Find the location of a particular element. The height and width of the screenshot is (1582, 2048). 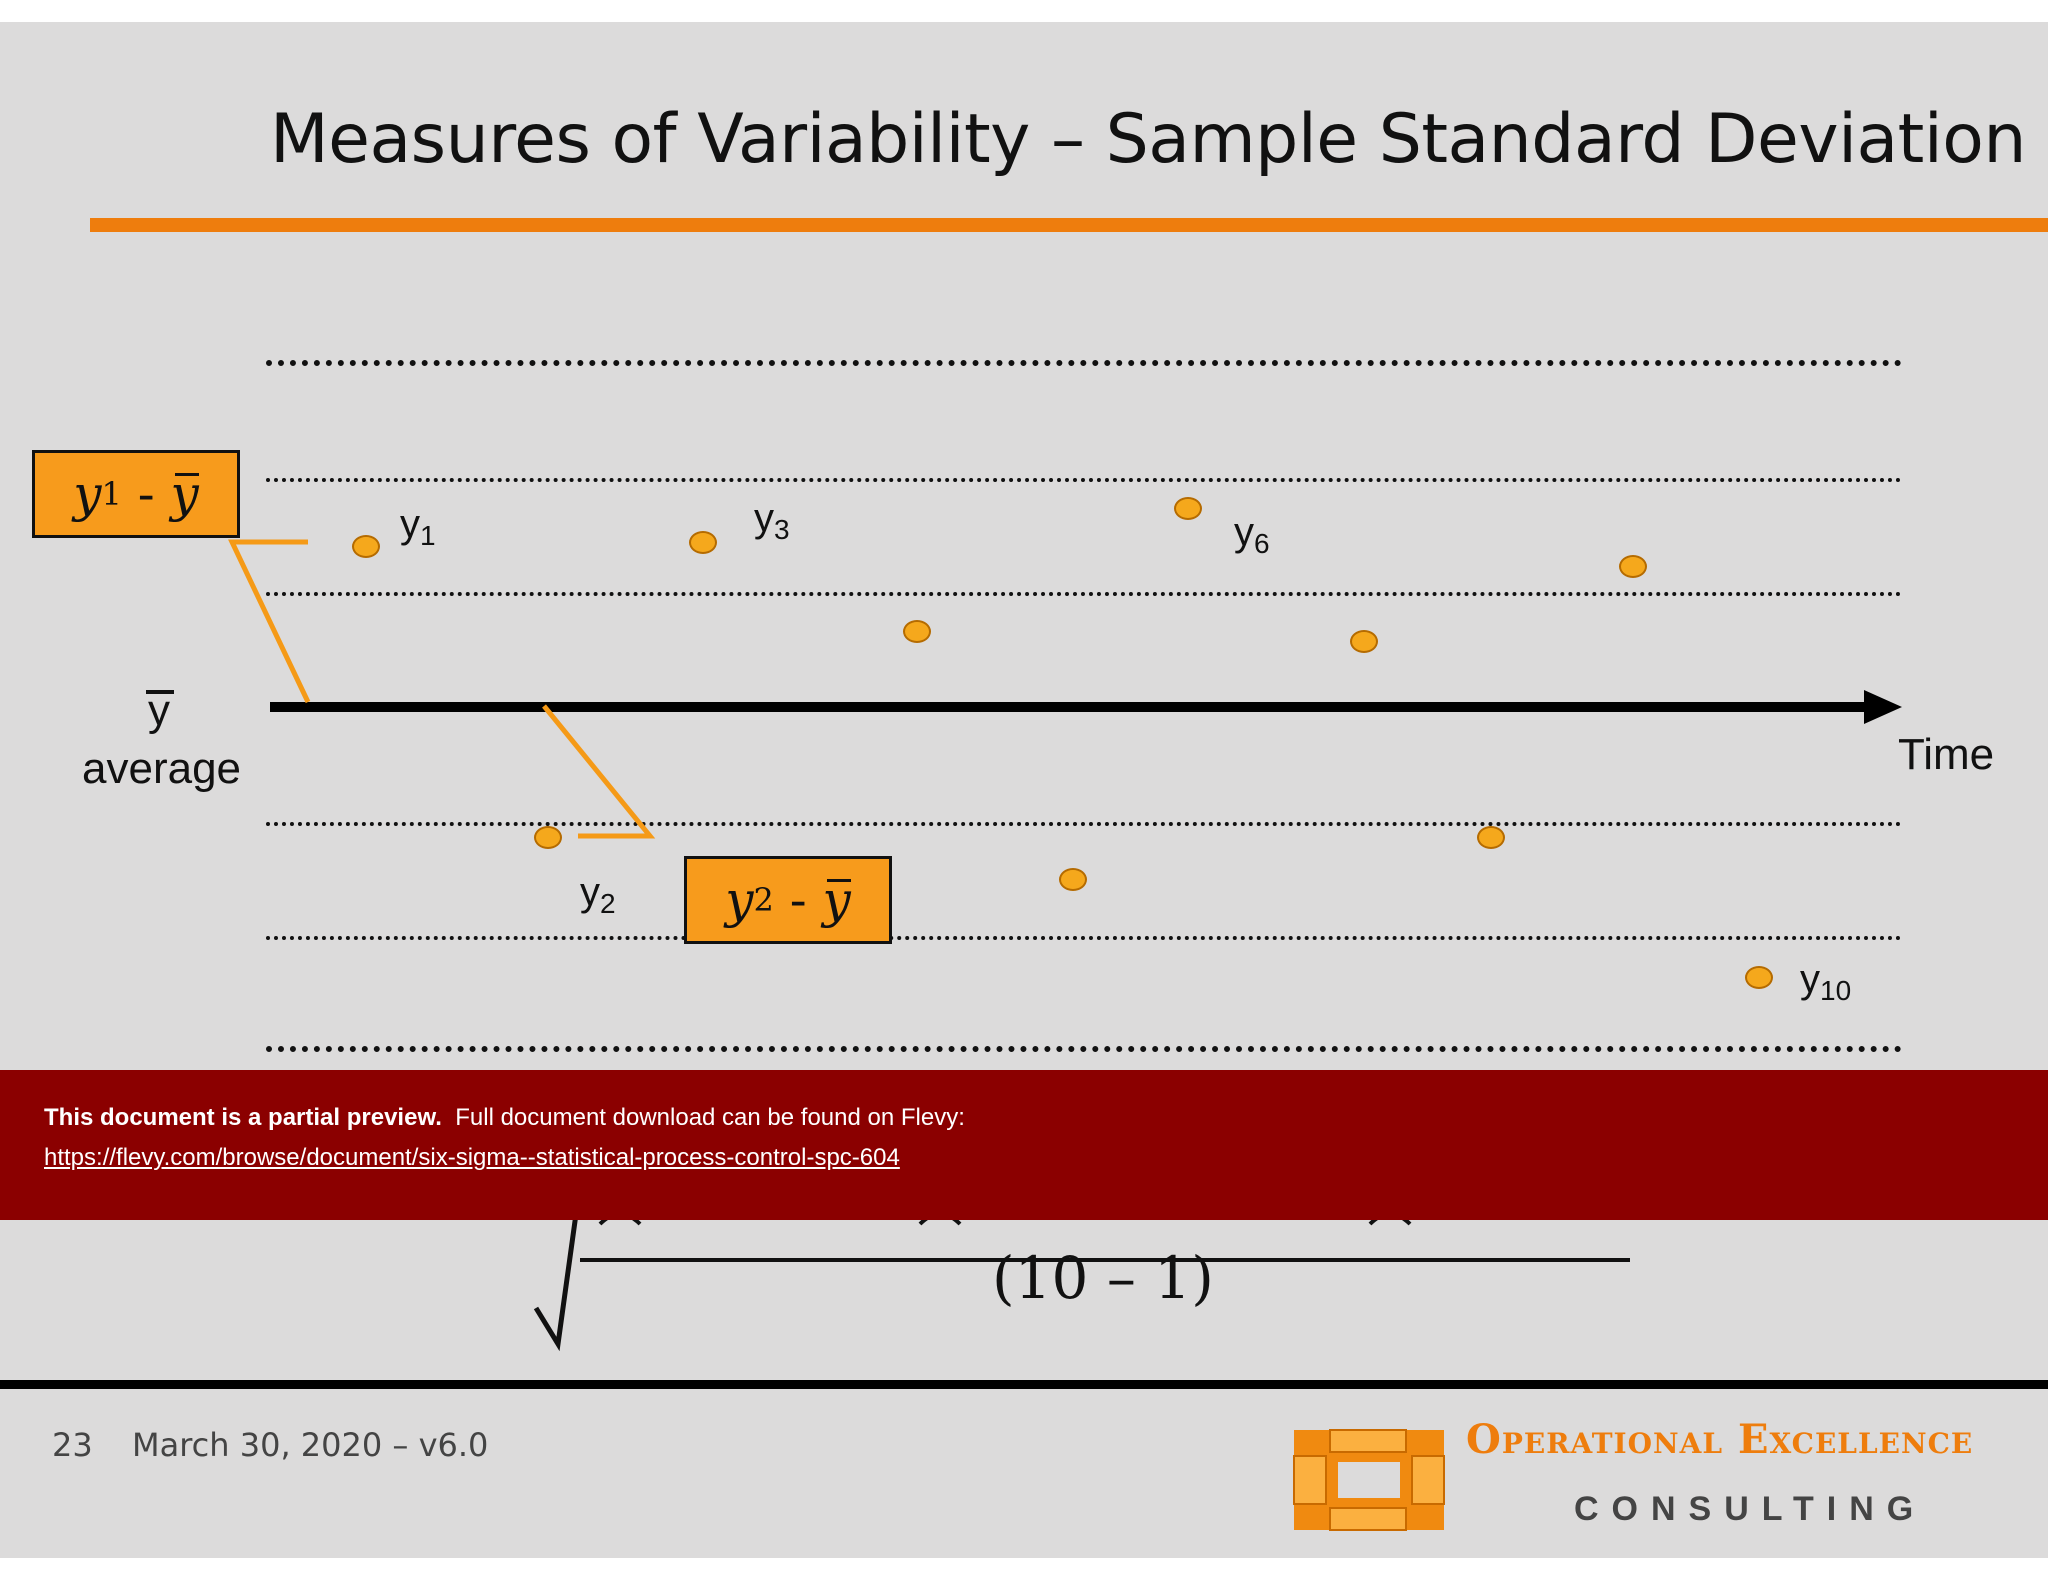

lower-limit-line is located at coordinates (1084, 1049).